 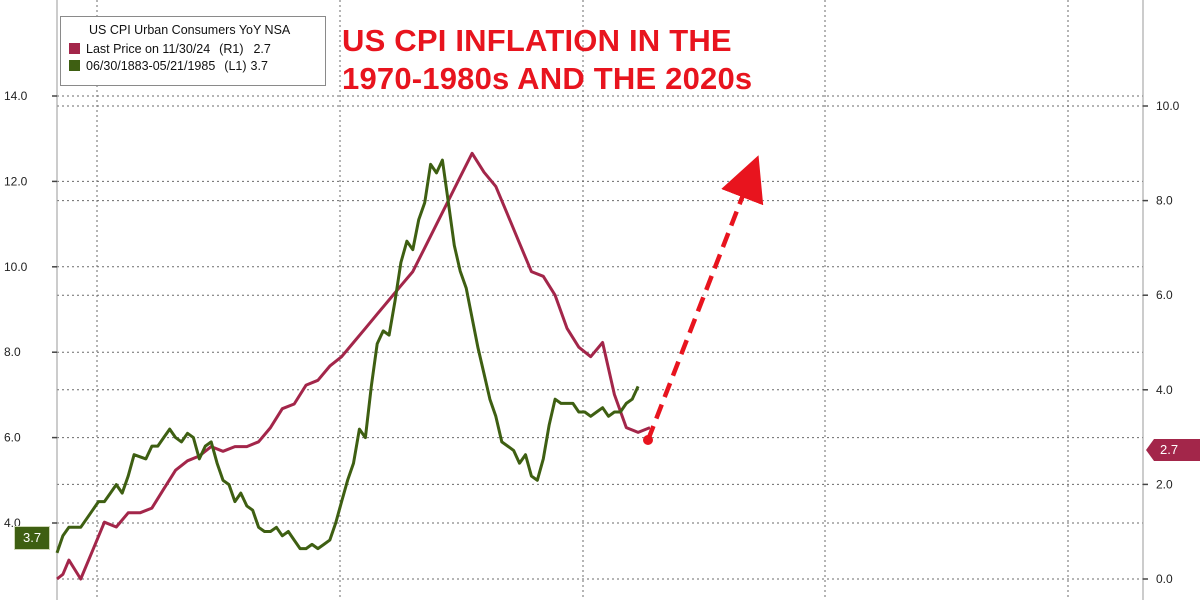 I want to click on right-tick-label: 6.0, so click(x=1164, y=295).